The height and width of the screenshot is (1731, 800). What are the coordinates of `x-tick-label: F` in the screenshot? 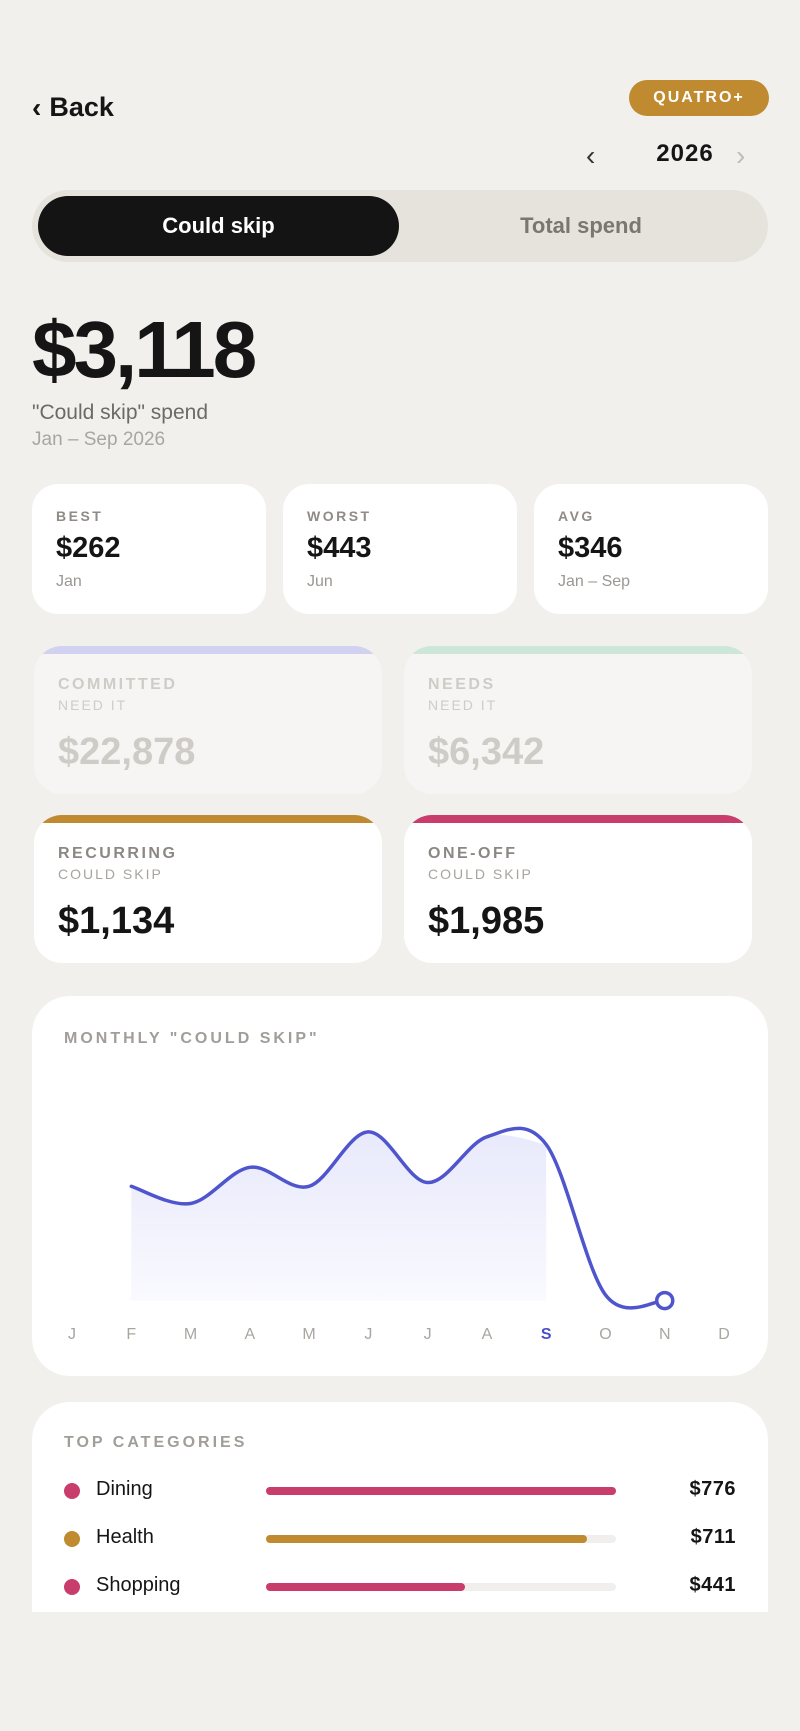 It's located at (131, 1334).